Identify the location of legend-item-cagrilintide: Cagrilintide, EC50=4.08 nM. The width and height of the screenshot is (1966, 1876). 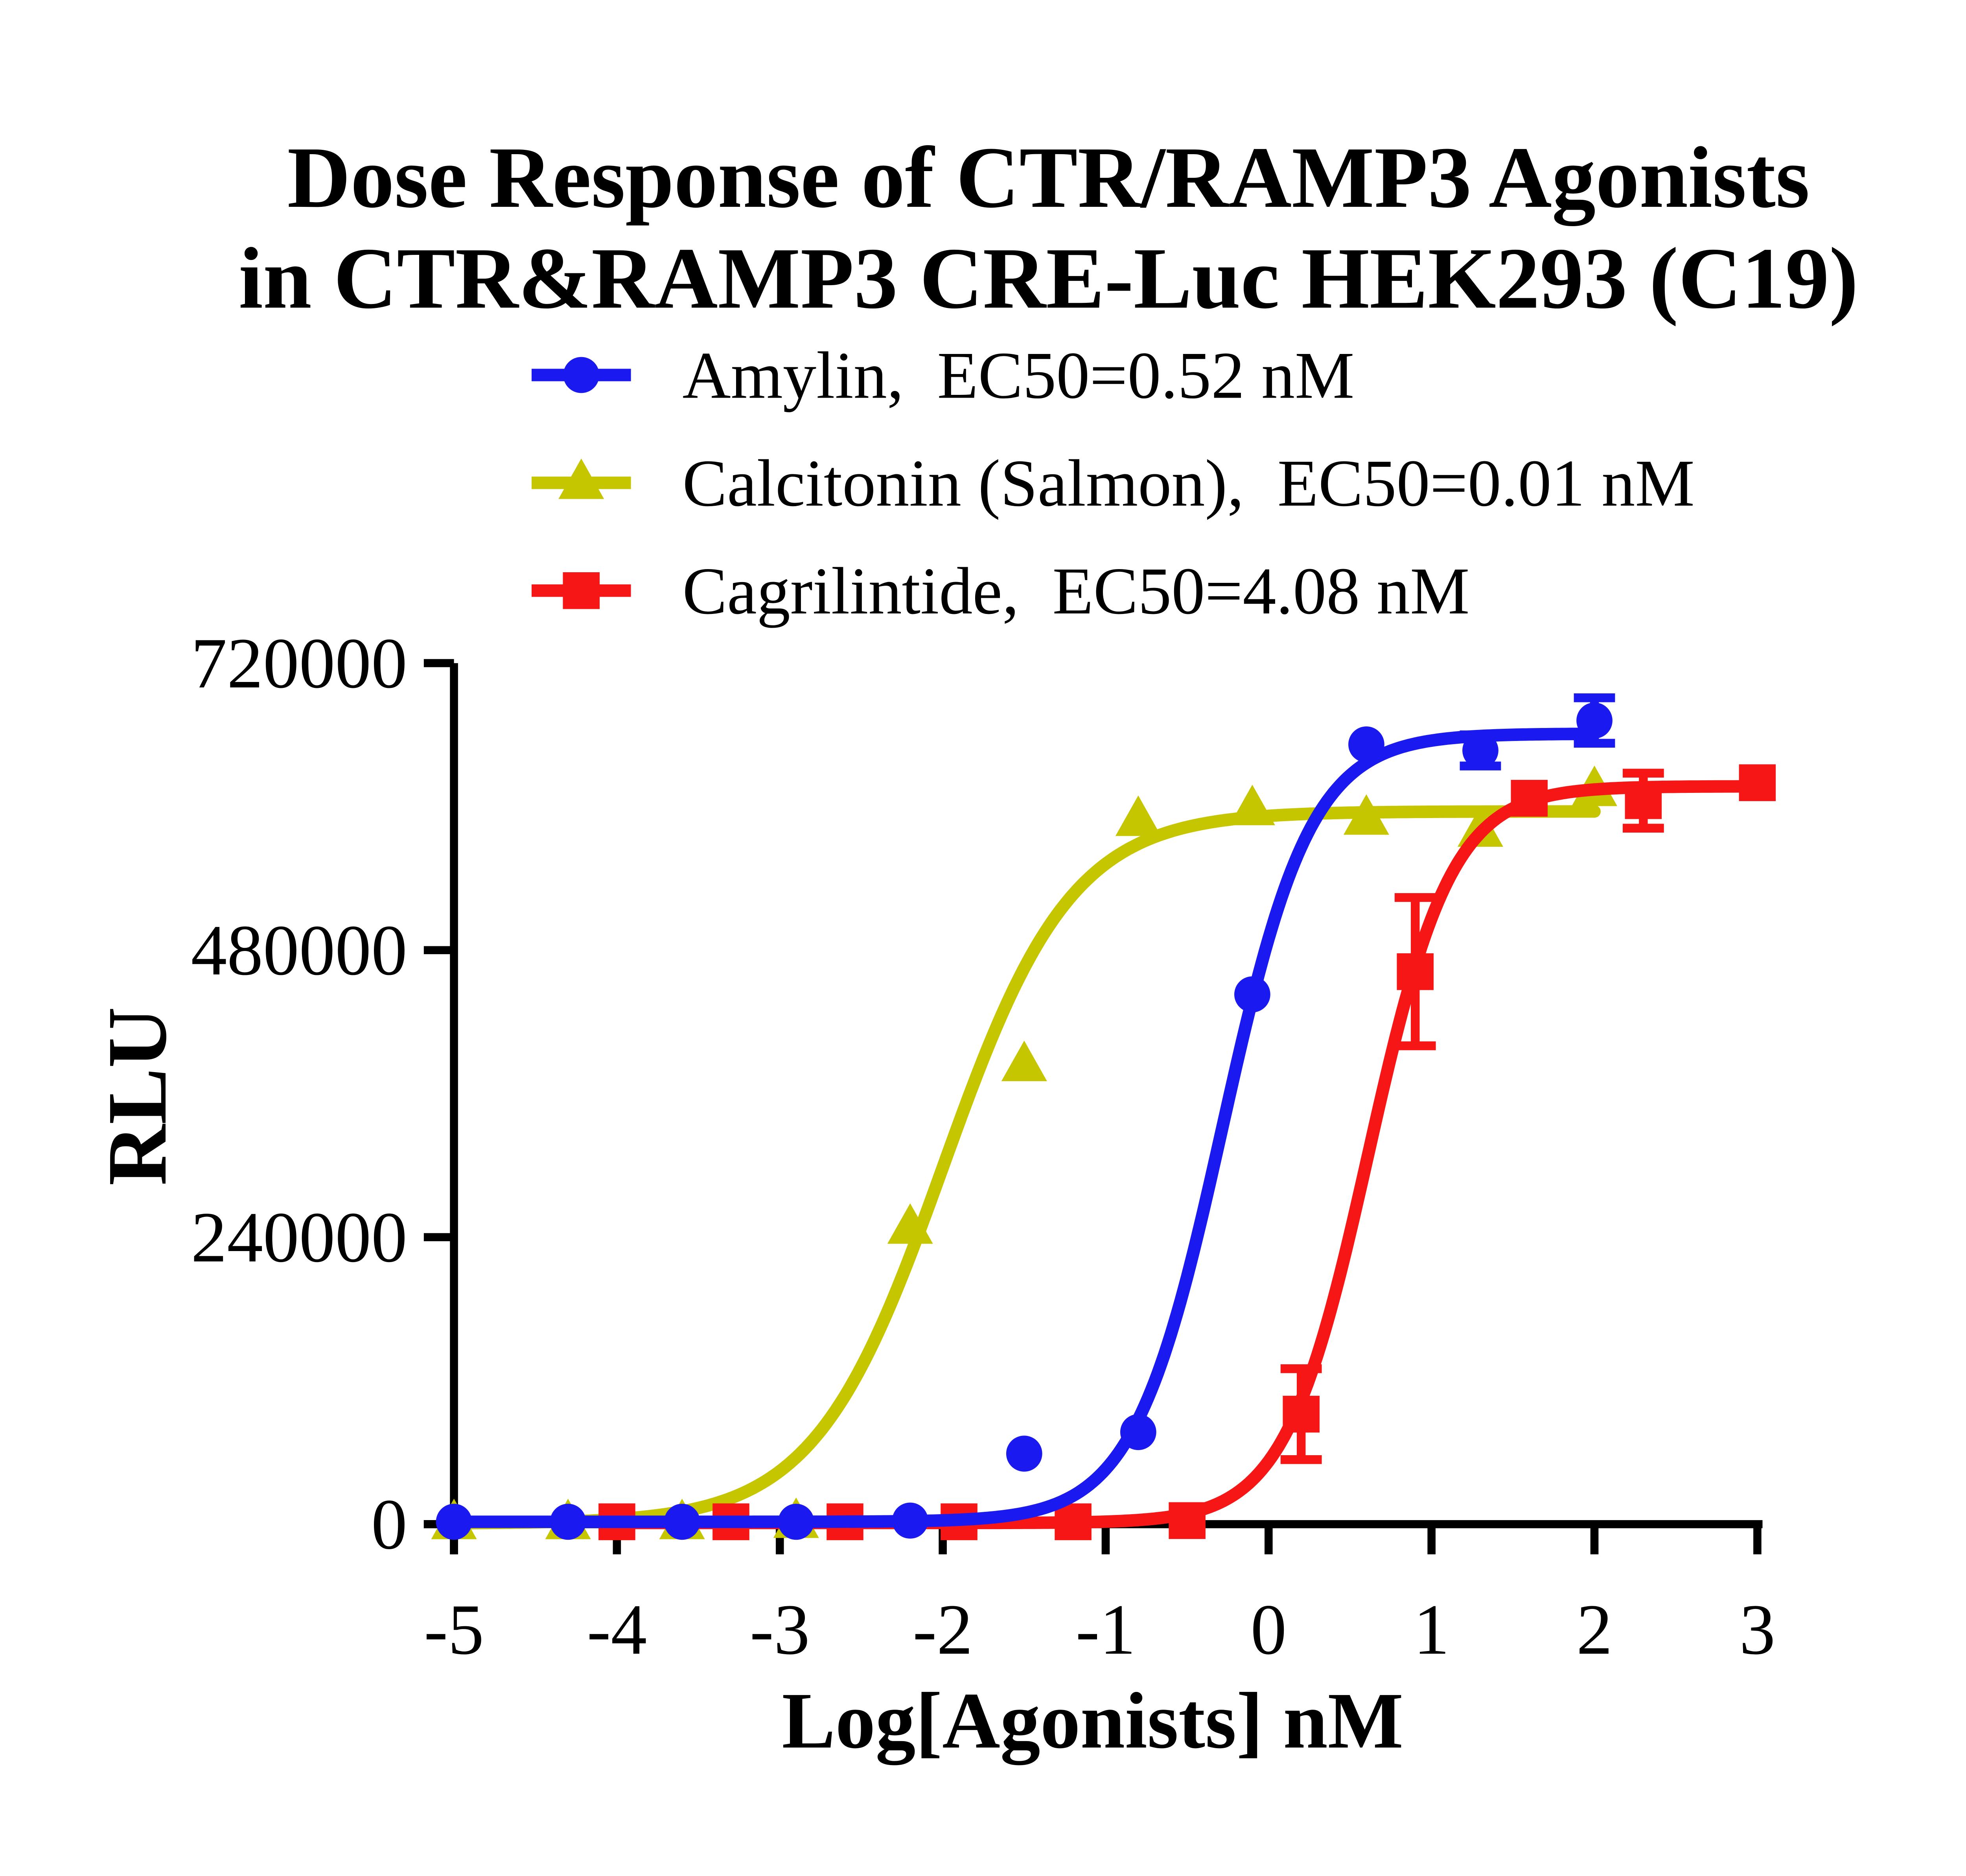
(1001, 591).